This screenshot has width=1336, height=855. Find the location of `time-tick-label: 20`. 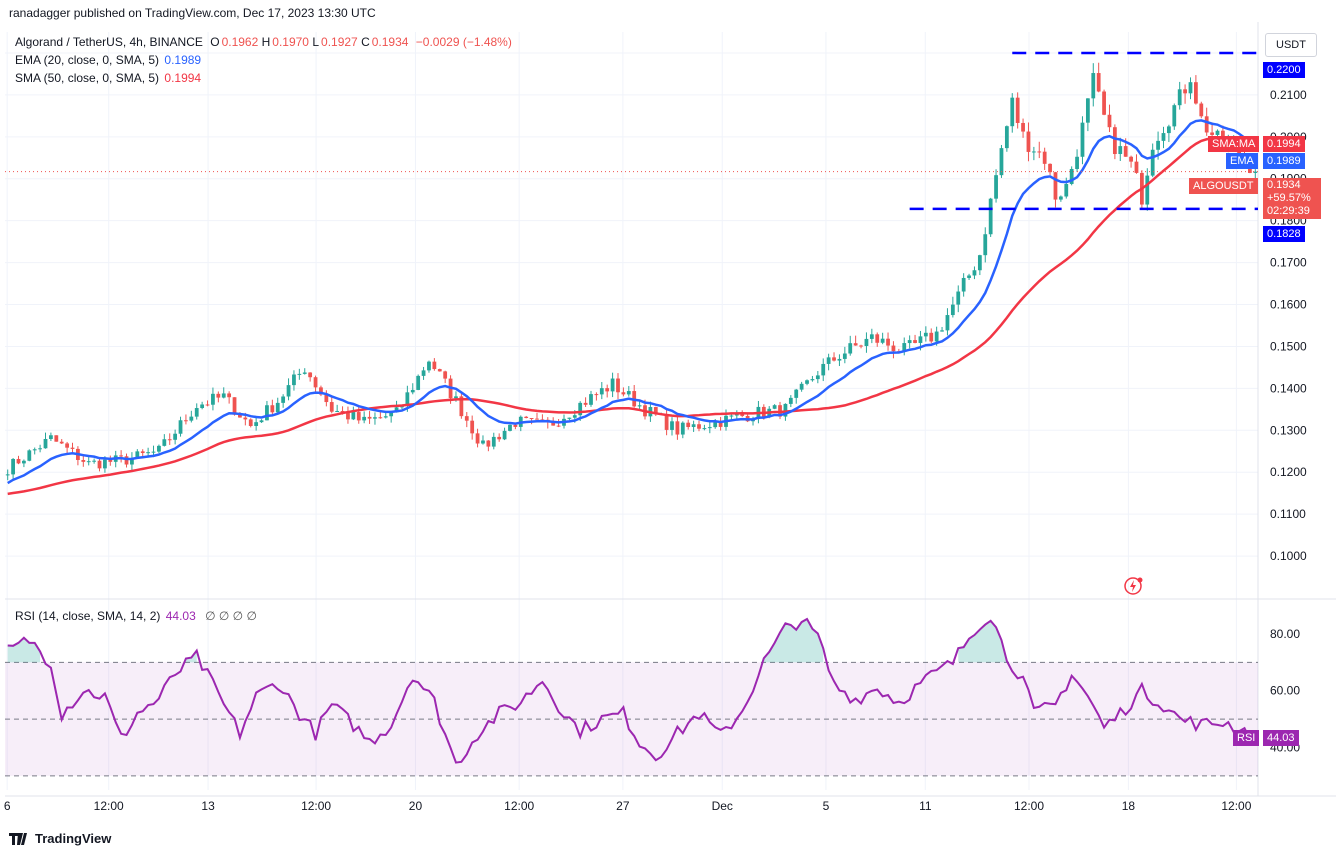

time-tick-label: 20 is located at coordinates (416, 806).